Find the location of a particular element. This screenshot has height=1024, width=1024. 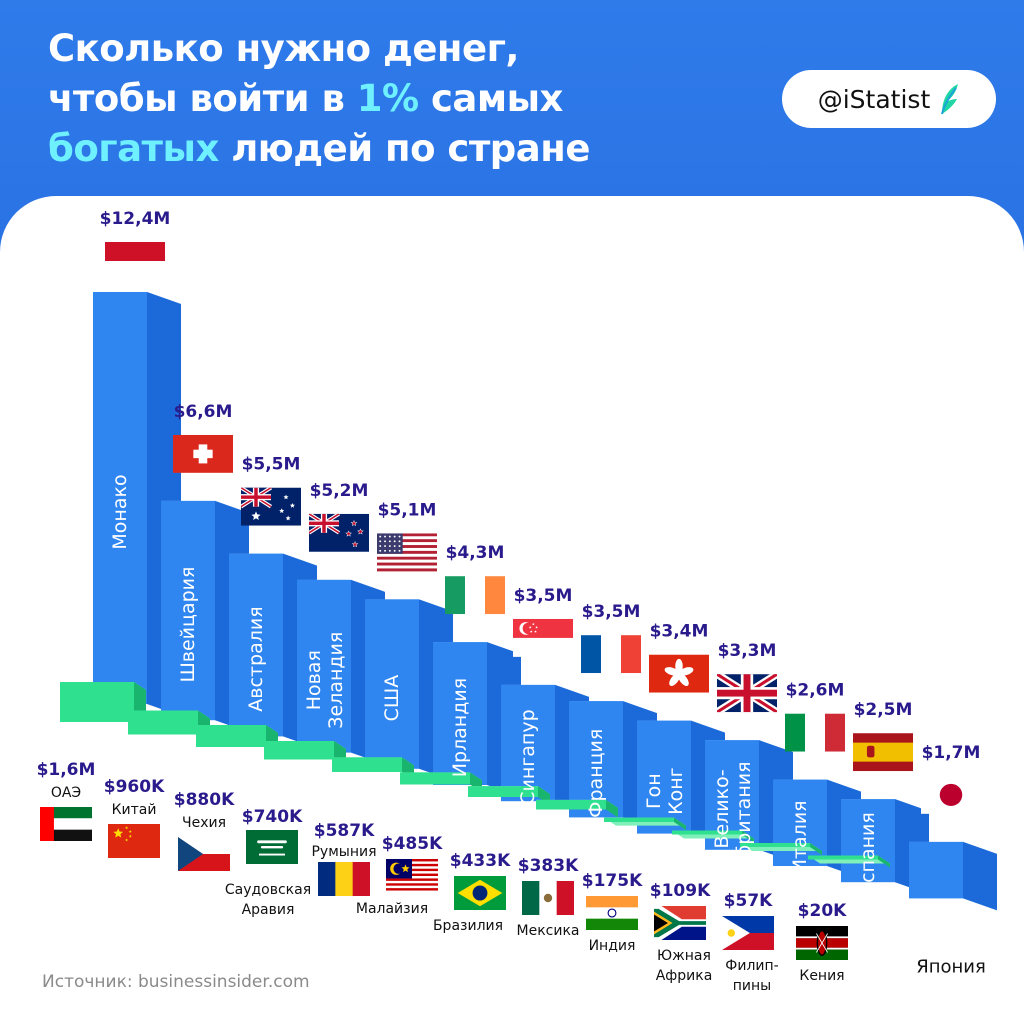

value-label: $20K is located at coordinates (822, 911).